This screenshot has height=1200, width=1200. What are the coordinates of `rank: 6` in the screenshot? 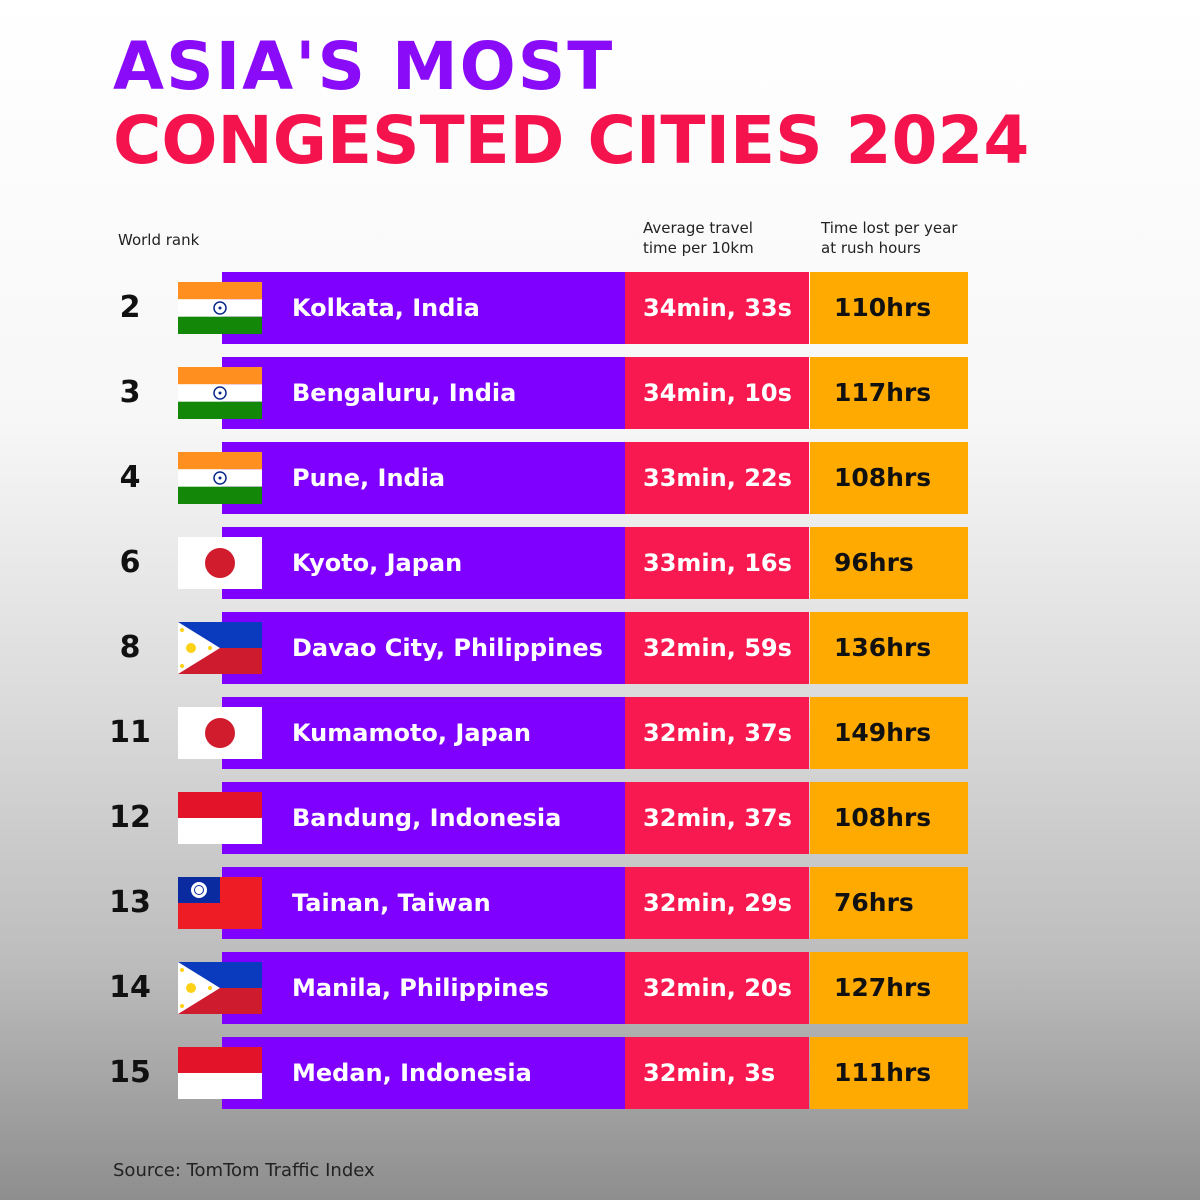 It's located at (130, 562).